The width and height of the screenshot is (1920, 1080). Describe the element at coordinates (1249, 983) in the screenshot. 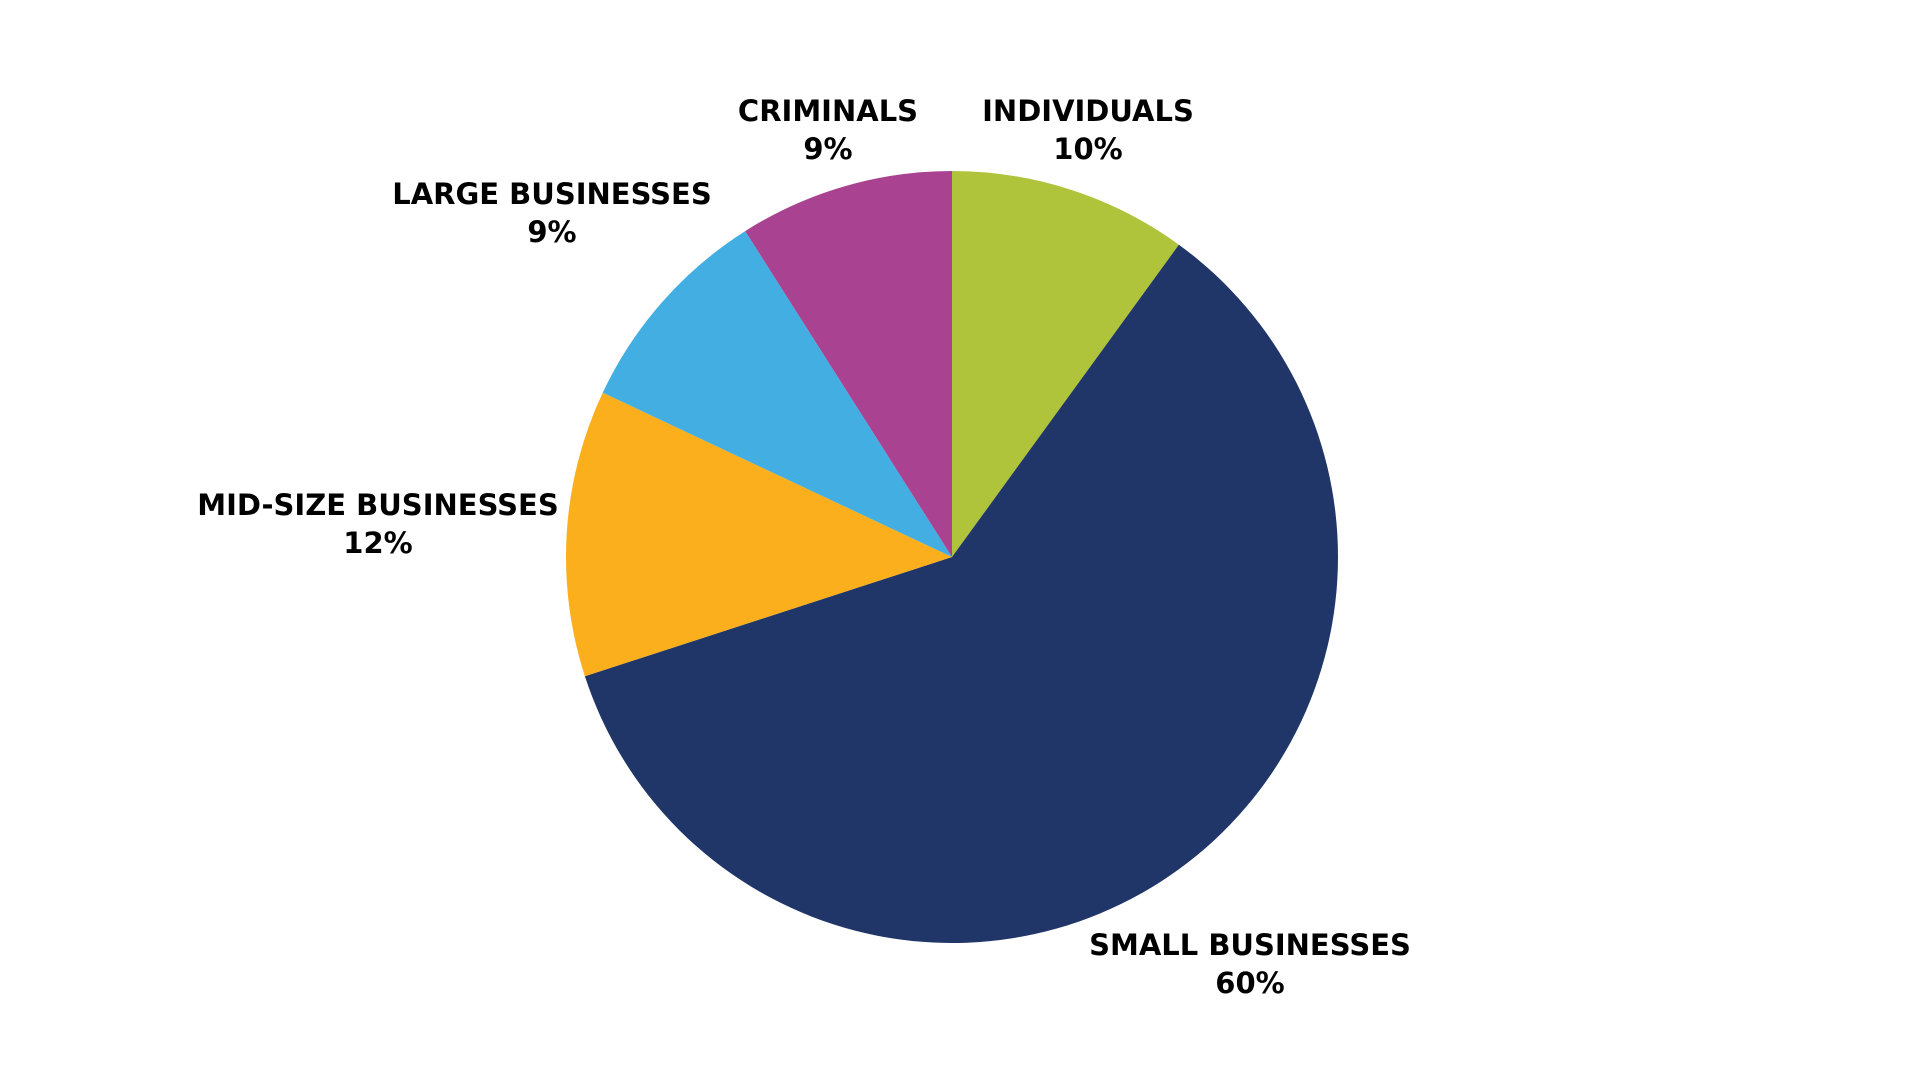

I see `slice-value-small-businesses: 60%` at that location.